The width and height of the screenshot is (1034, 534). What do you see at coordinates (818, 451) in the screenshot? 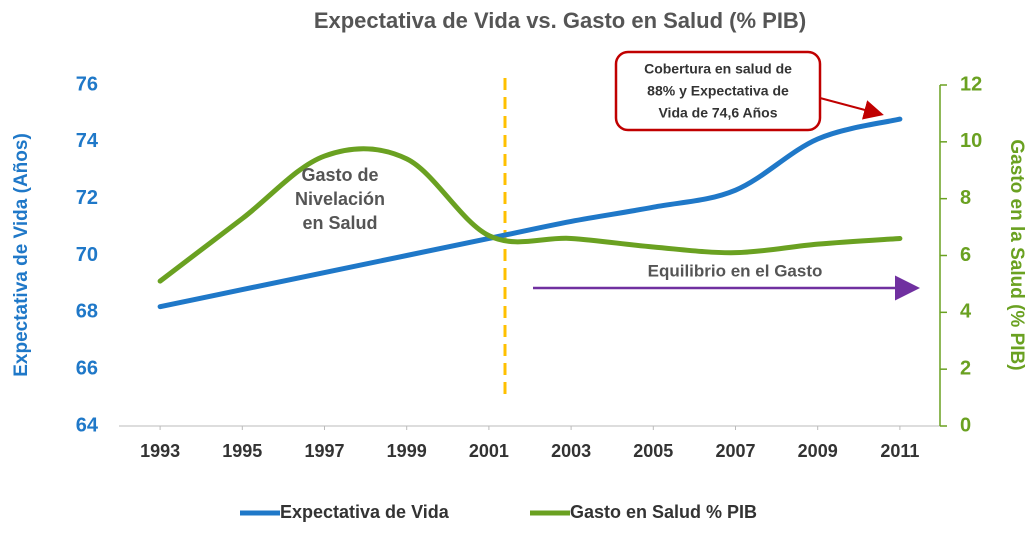
I see `x-tick-label: 2009` at bounding box center [818, 451].